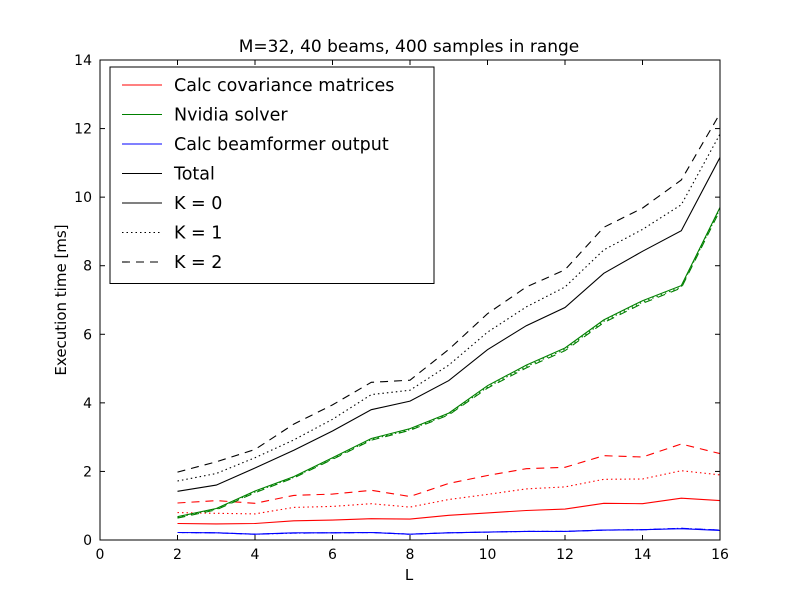  Describe the element at coordinates (231, 116) in the screenshot. I see `legend-label: Nvidia solver` at that location.